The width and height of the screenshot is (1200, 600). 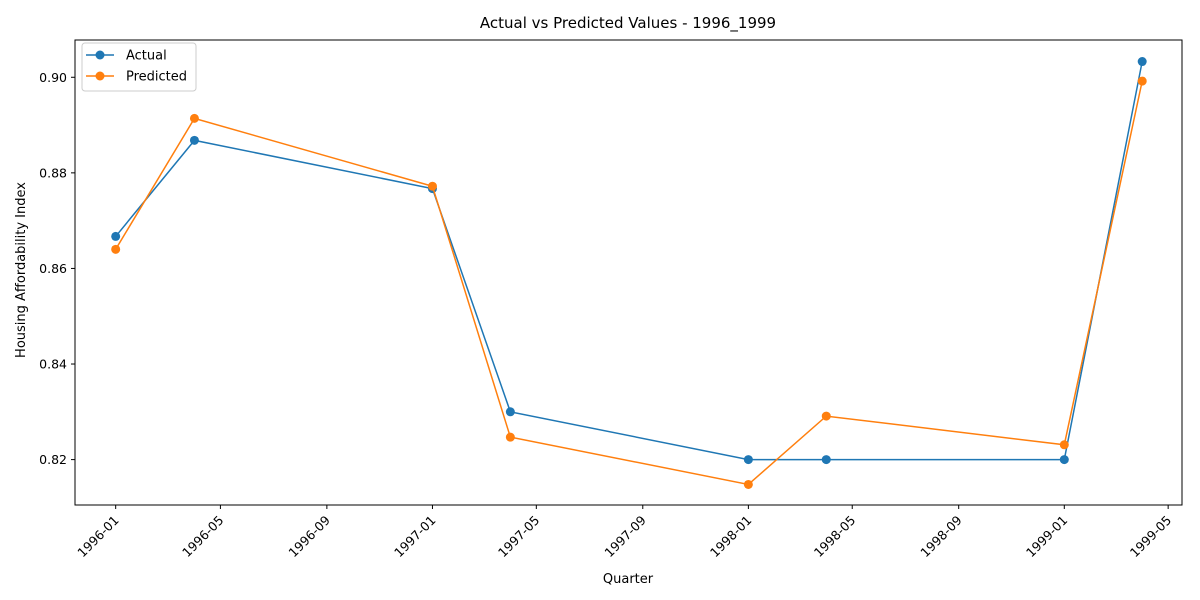 What do you see at coordinates (53, 77) in the screenshot?
I see `y-tick-label: 0.90` at bounding box center [53, 77].